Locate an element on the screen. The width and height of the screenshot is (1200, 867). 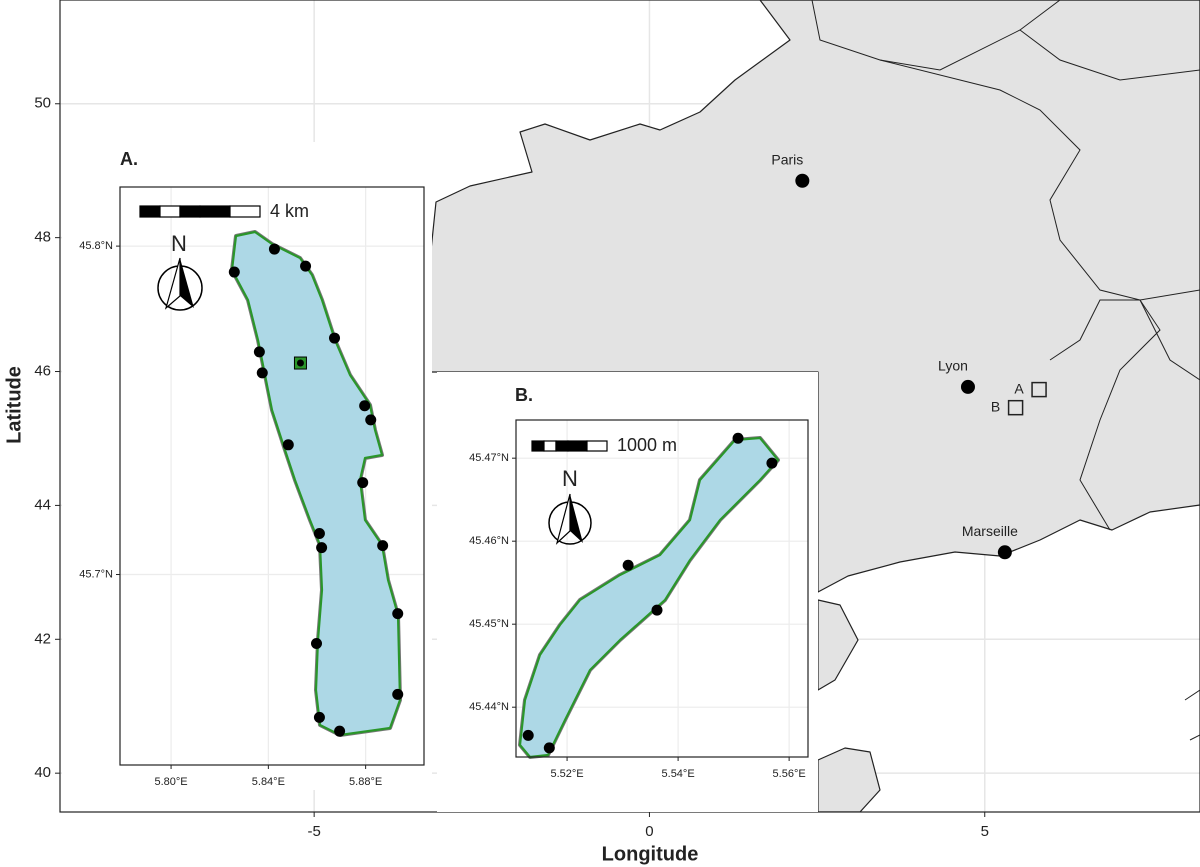
y-tick-label: 45.45°N is located at coordinates (489, 624).